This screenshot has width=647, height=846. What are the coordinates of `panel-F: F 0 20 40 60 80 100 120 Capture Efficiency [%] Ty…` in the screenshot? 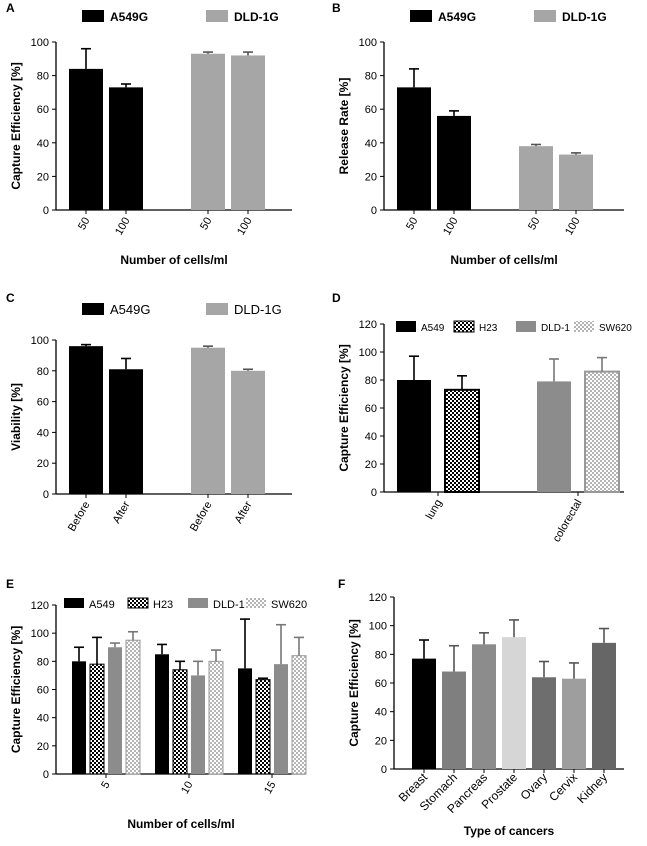 It's located at (481, 707).